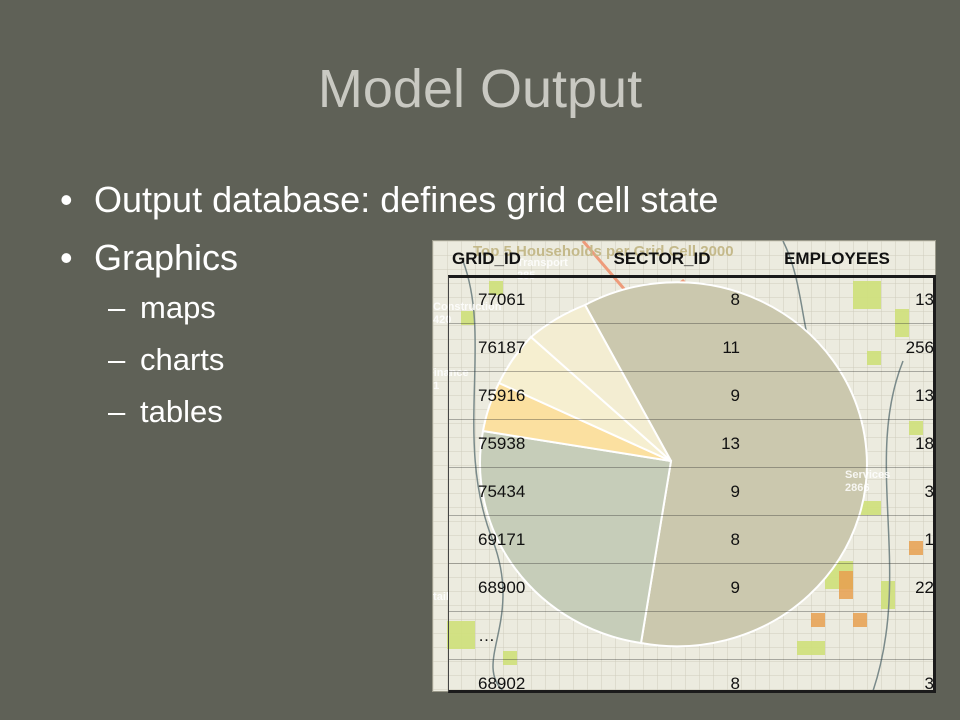 The width and height of the screenshot is (960, 720). Describe the element at coordinates (929, 539) in the screenshot. I see `cell-employees: 1` at that location.